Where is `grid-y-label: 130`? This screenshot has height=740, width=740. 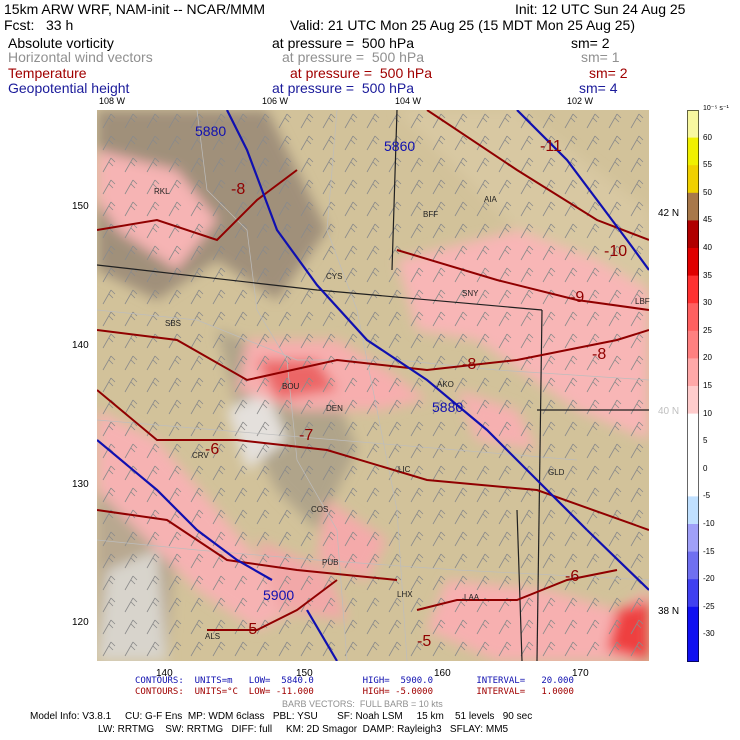
grid-y-label: 130 is located at coordinates (80, 484).